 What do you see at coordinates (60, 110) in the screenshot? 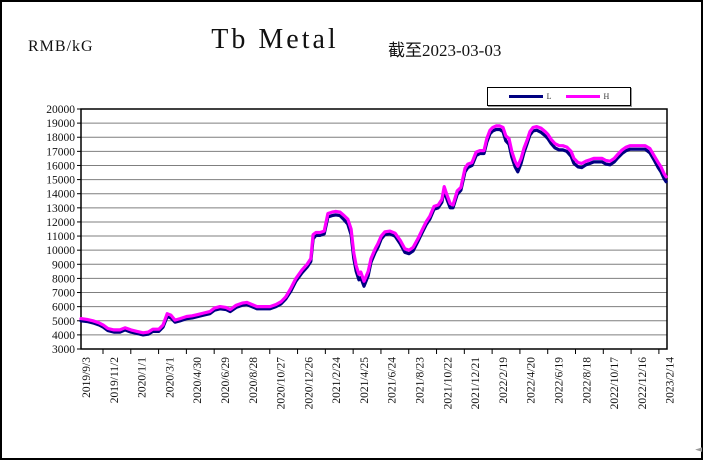
I see `y-tick-label: 20000` at bounding box center [60, 110].